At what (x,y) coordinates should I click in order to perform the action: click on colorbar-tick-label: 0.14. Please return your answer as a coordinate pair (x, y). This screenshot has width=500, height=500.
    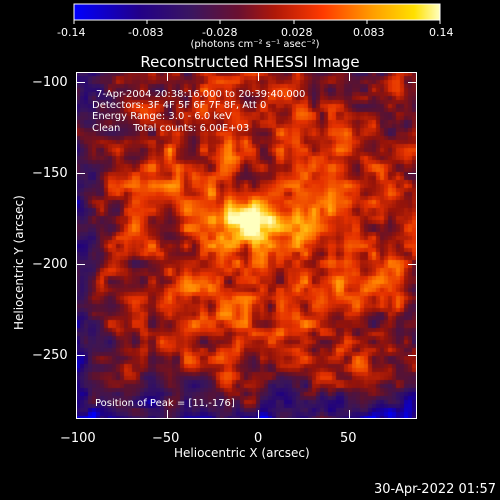
    Looking at the image, I should click on (441, 32).